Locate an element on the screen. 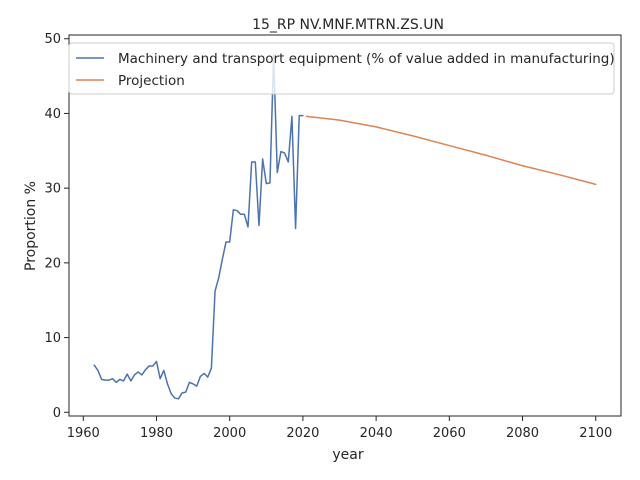 This screenshot has height=480, width=640. y-axis: 0 10 20 30 40 50 is located at coordinates (56, 226).